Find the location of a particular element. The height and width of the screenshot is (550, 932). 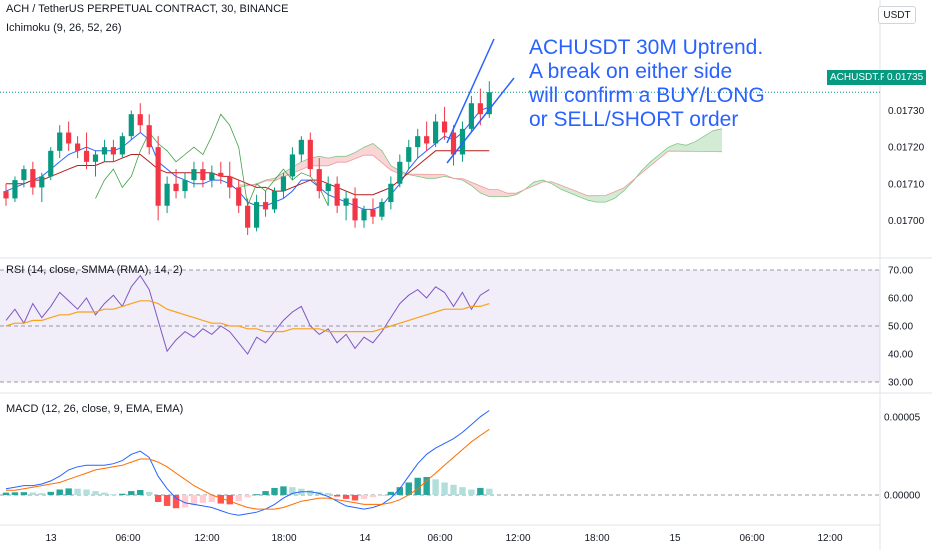

ichimoku-legend: Ichimoku (9, 26, 52, 26) is located at coordinates (64, 28).